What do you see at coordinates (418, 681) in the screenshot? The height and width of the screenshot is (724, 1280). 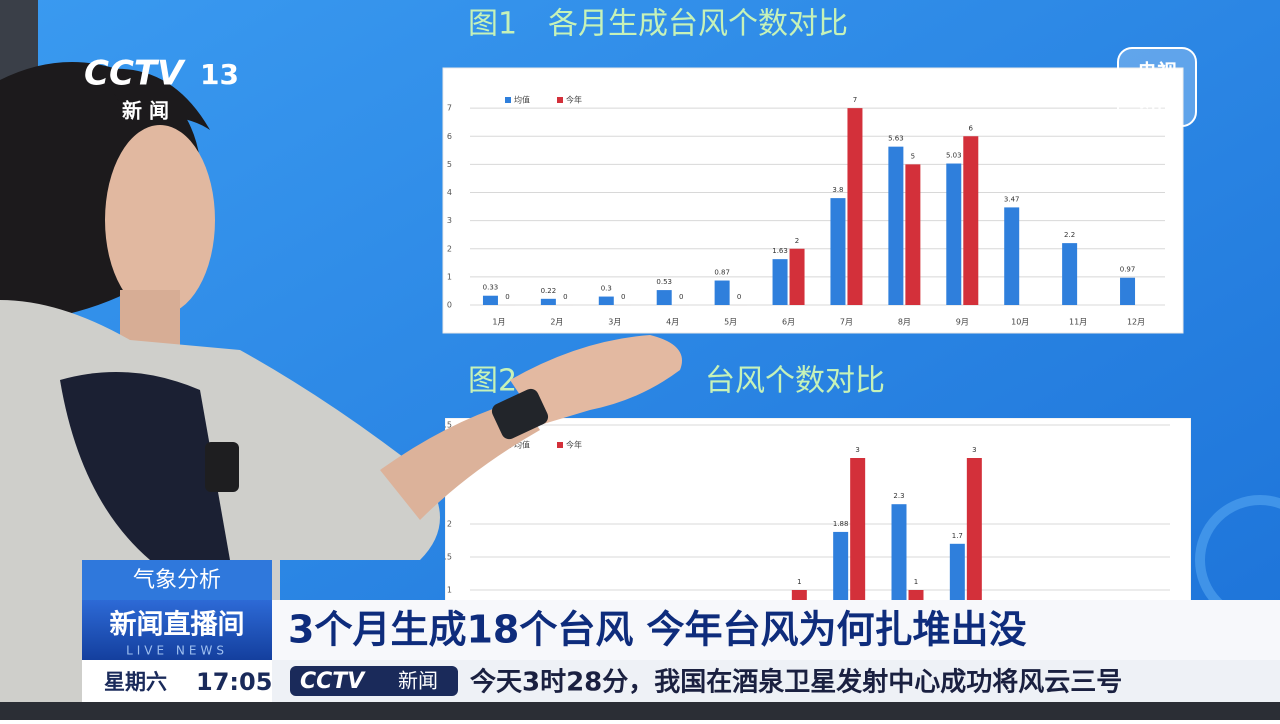 I see `ticker-logo: 新闻` at bounding box center [418, 681].